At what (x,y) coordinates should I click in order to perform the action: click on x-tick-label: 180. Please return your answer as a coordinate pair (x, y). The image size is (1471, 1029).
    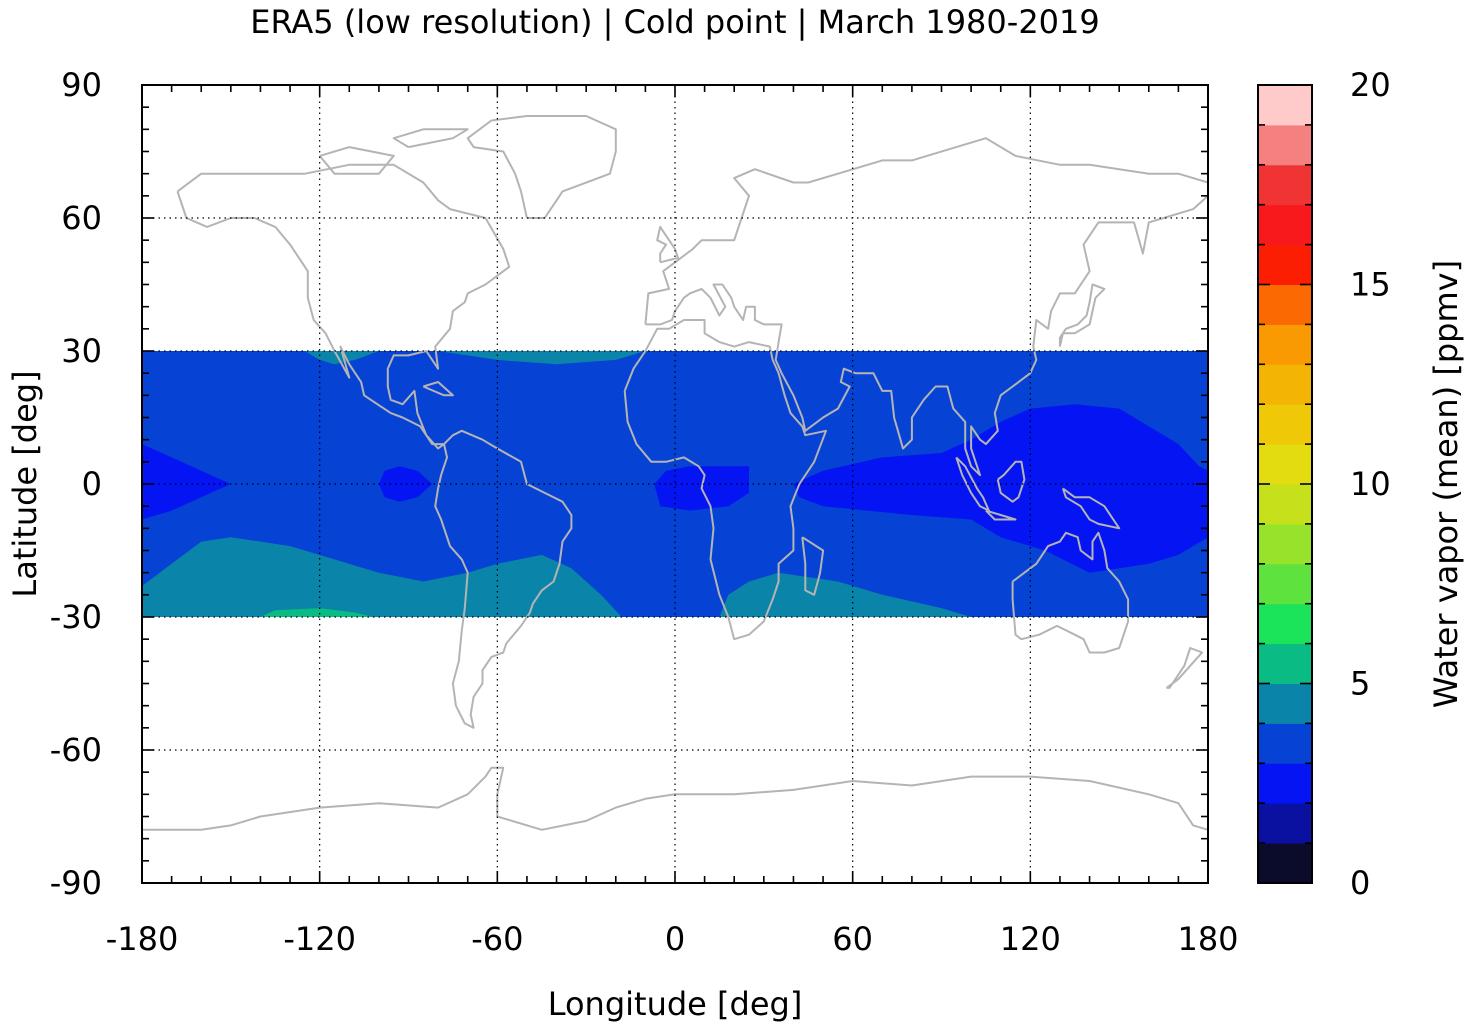
    Looking at the image, I should click on (1207, 939).